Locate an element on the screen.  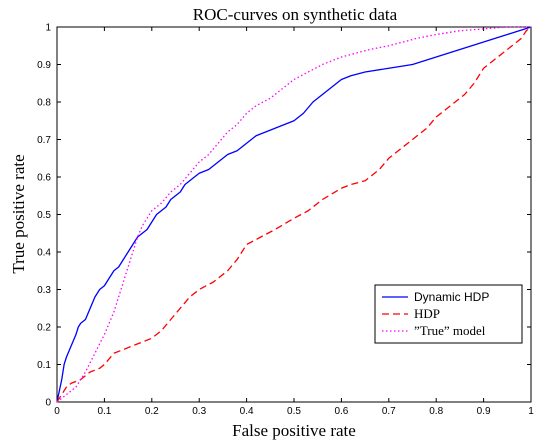
y-tick-label: 0.6 is located at coordinates (44, 178).